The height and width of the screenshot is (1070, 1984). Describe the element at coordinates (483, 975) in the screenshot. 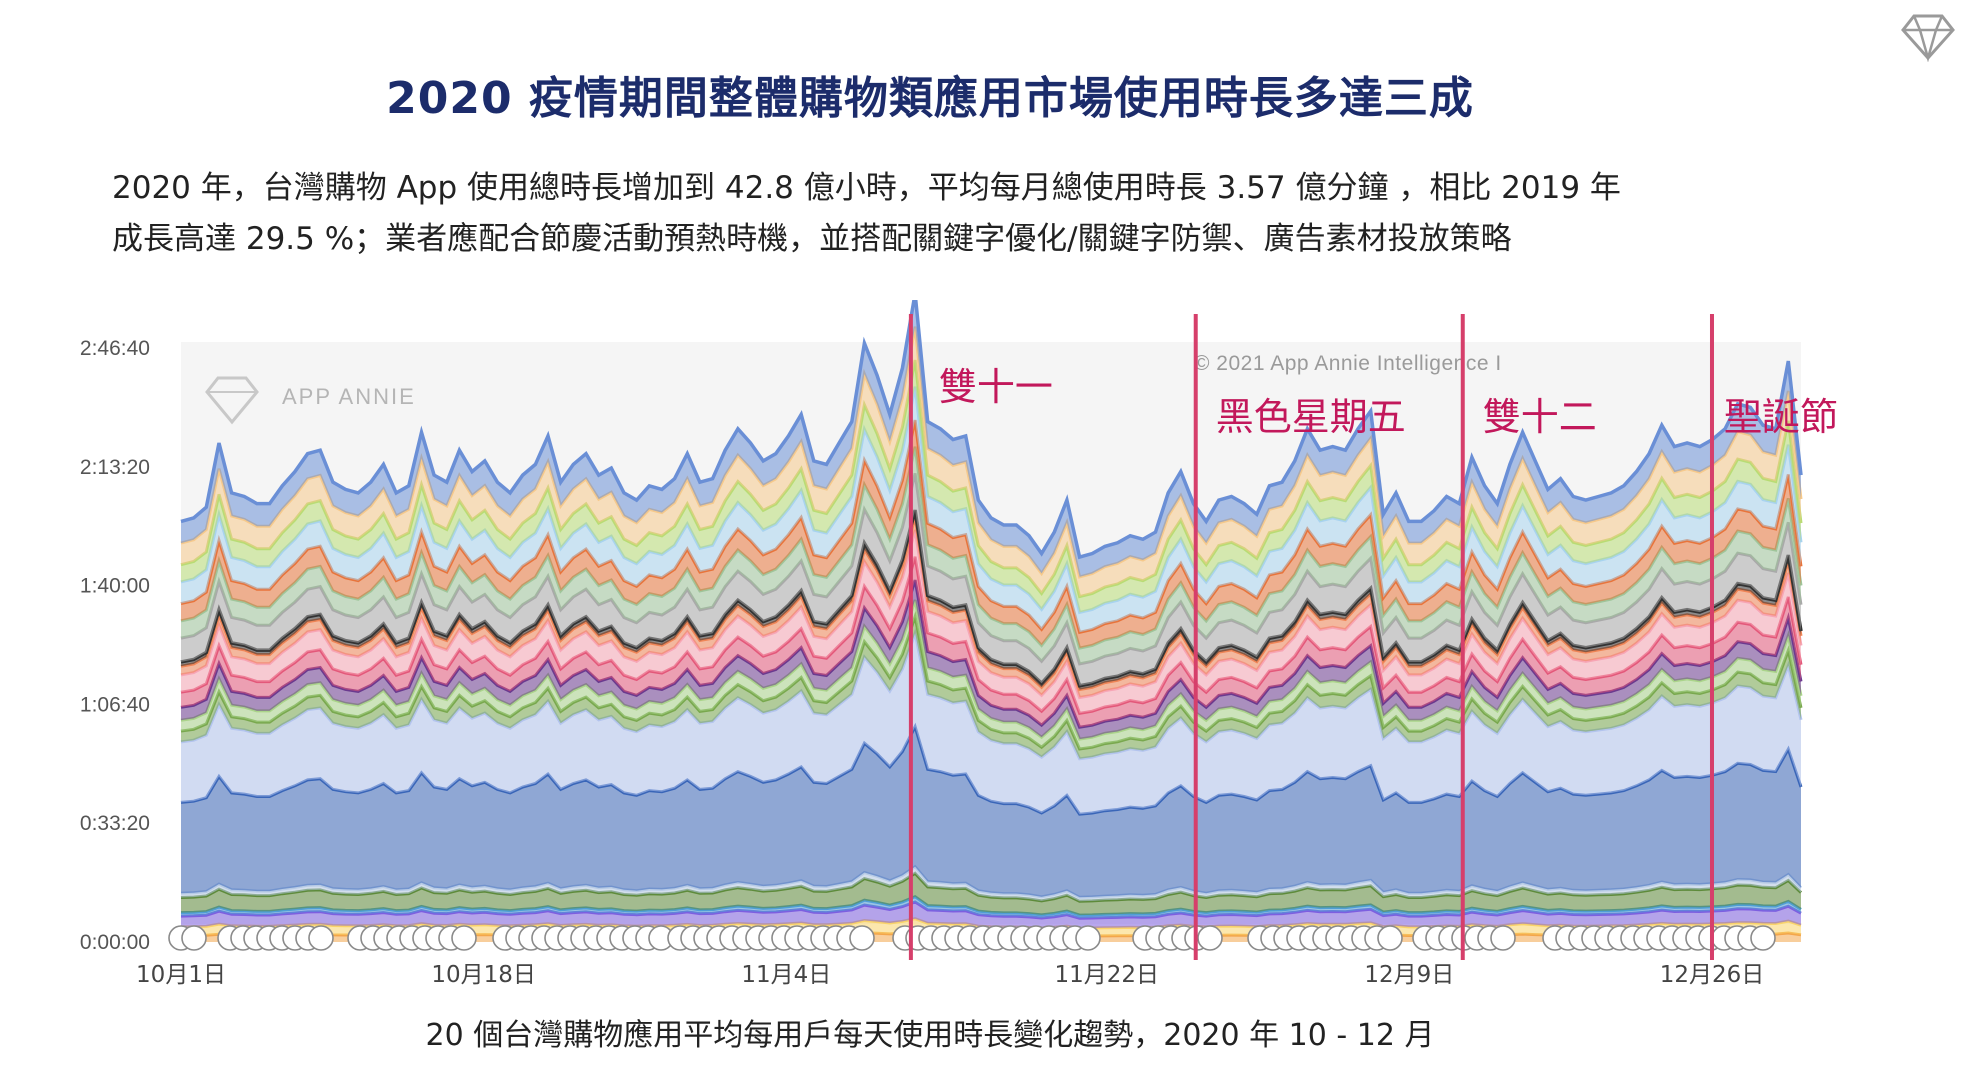

I see `x-tick-label: 10月18日` at that location.